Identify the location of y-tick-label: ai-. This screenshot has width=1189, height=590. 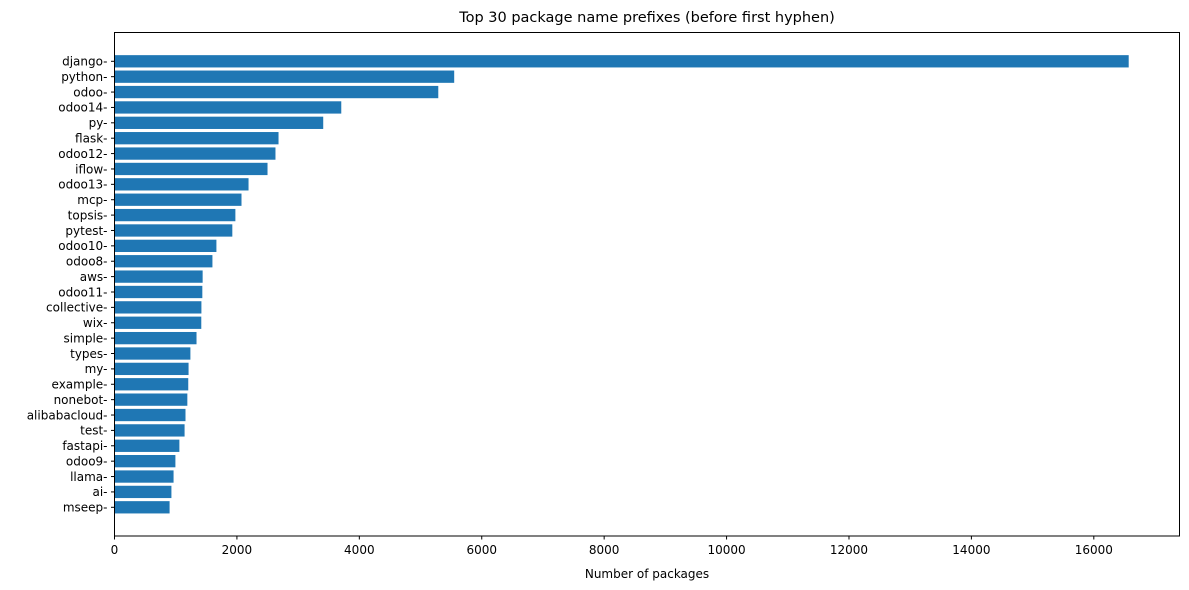
(99, 492).